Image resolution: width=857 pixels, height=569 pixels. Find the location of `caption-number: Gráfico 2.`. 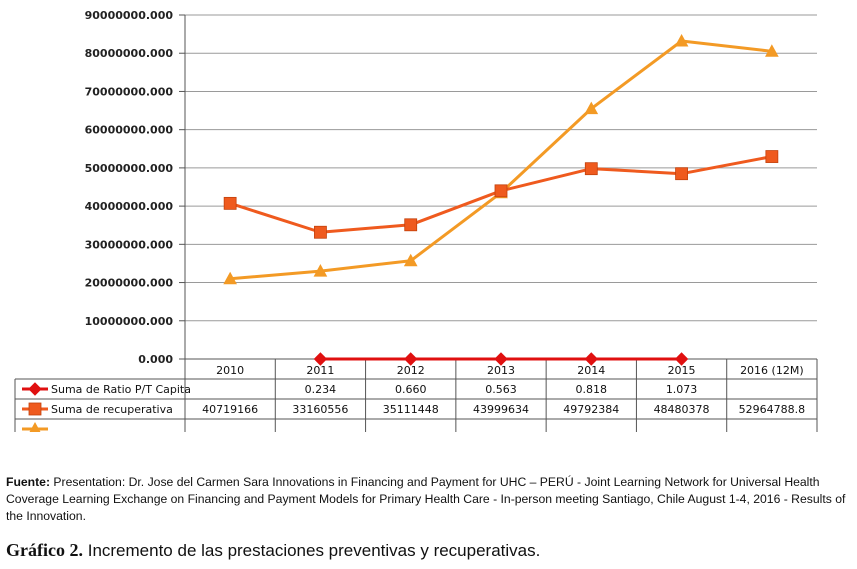

caption-number: Gráfico 2. is located at coordinates (44, 550).